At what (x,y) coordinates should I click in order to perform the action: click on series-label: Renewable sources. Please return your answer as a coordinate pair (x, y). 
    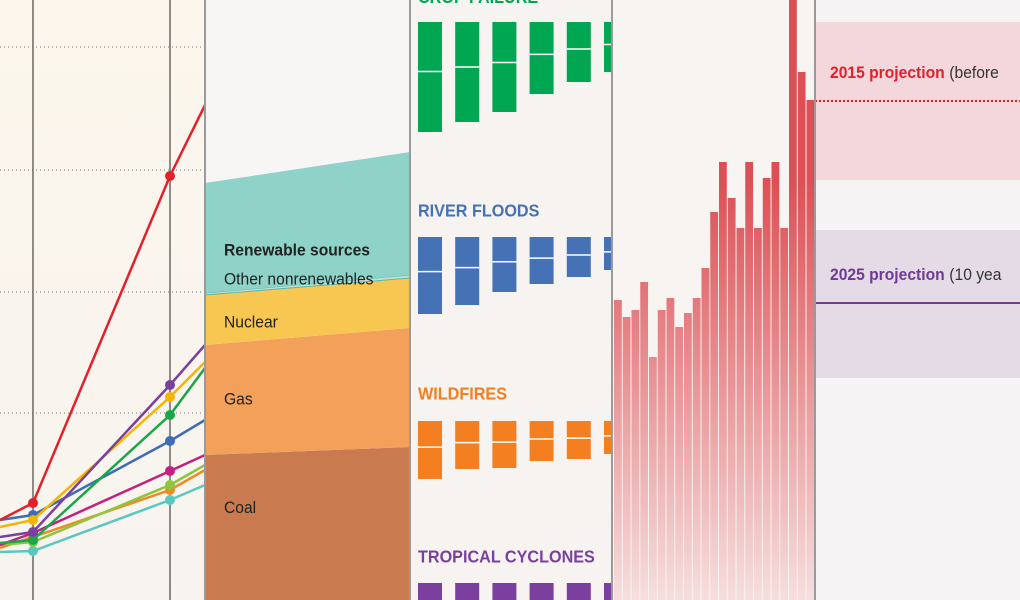
    Looking at the image, I should click on (297, 250).